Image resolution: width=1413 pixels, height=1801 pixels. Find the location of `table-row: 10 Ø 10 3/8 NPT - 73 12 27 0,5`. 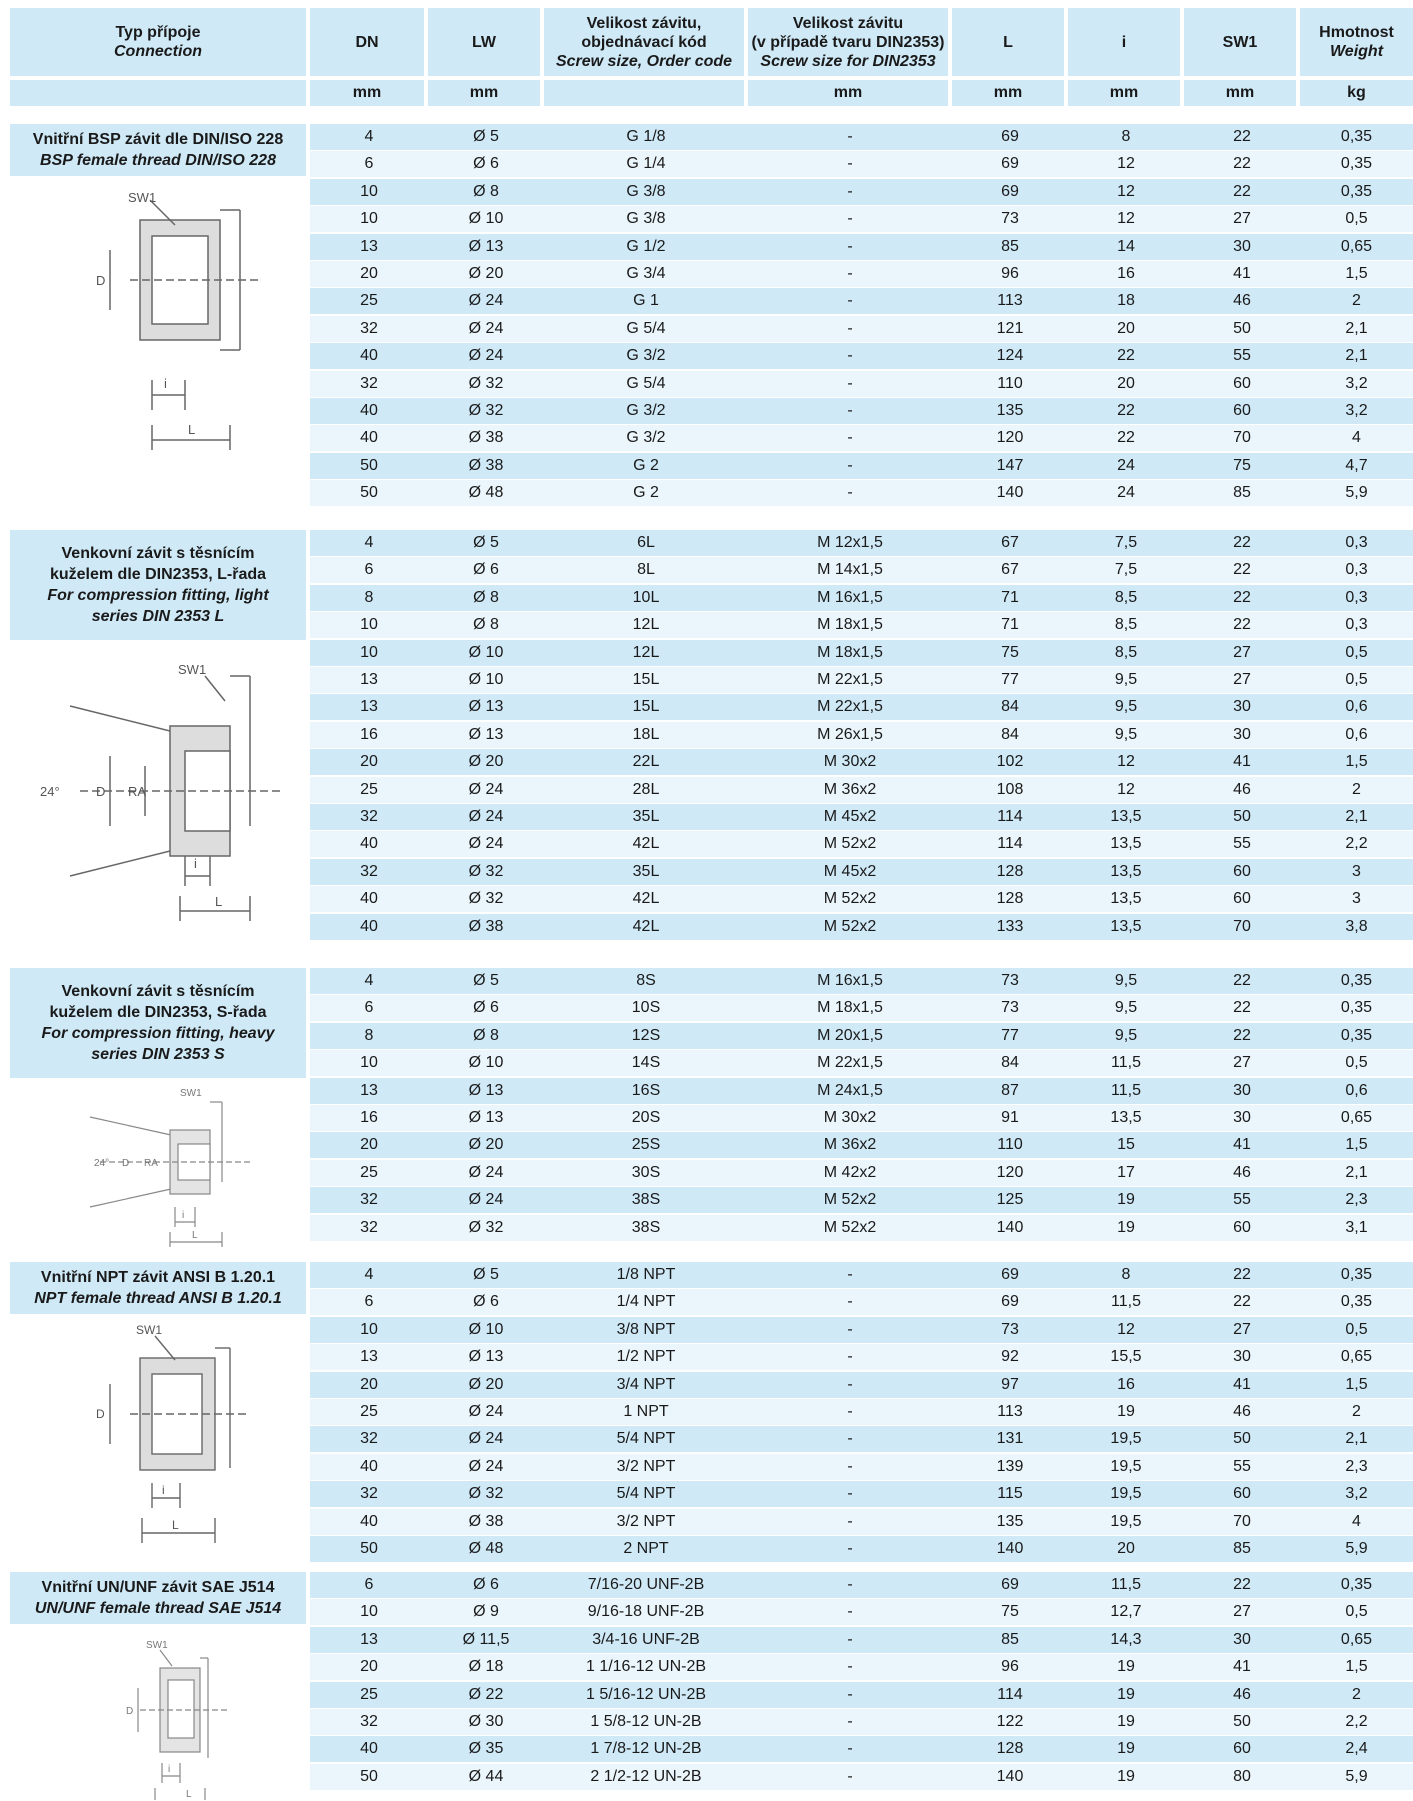

table-row: 10 Ø 10 3/8 NPT - 73 12 27 0,5 is located at coordinates (861, 1330).